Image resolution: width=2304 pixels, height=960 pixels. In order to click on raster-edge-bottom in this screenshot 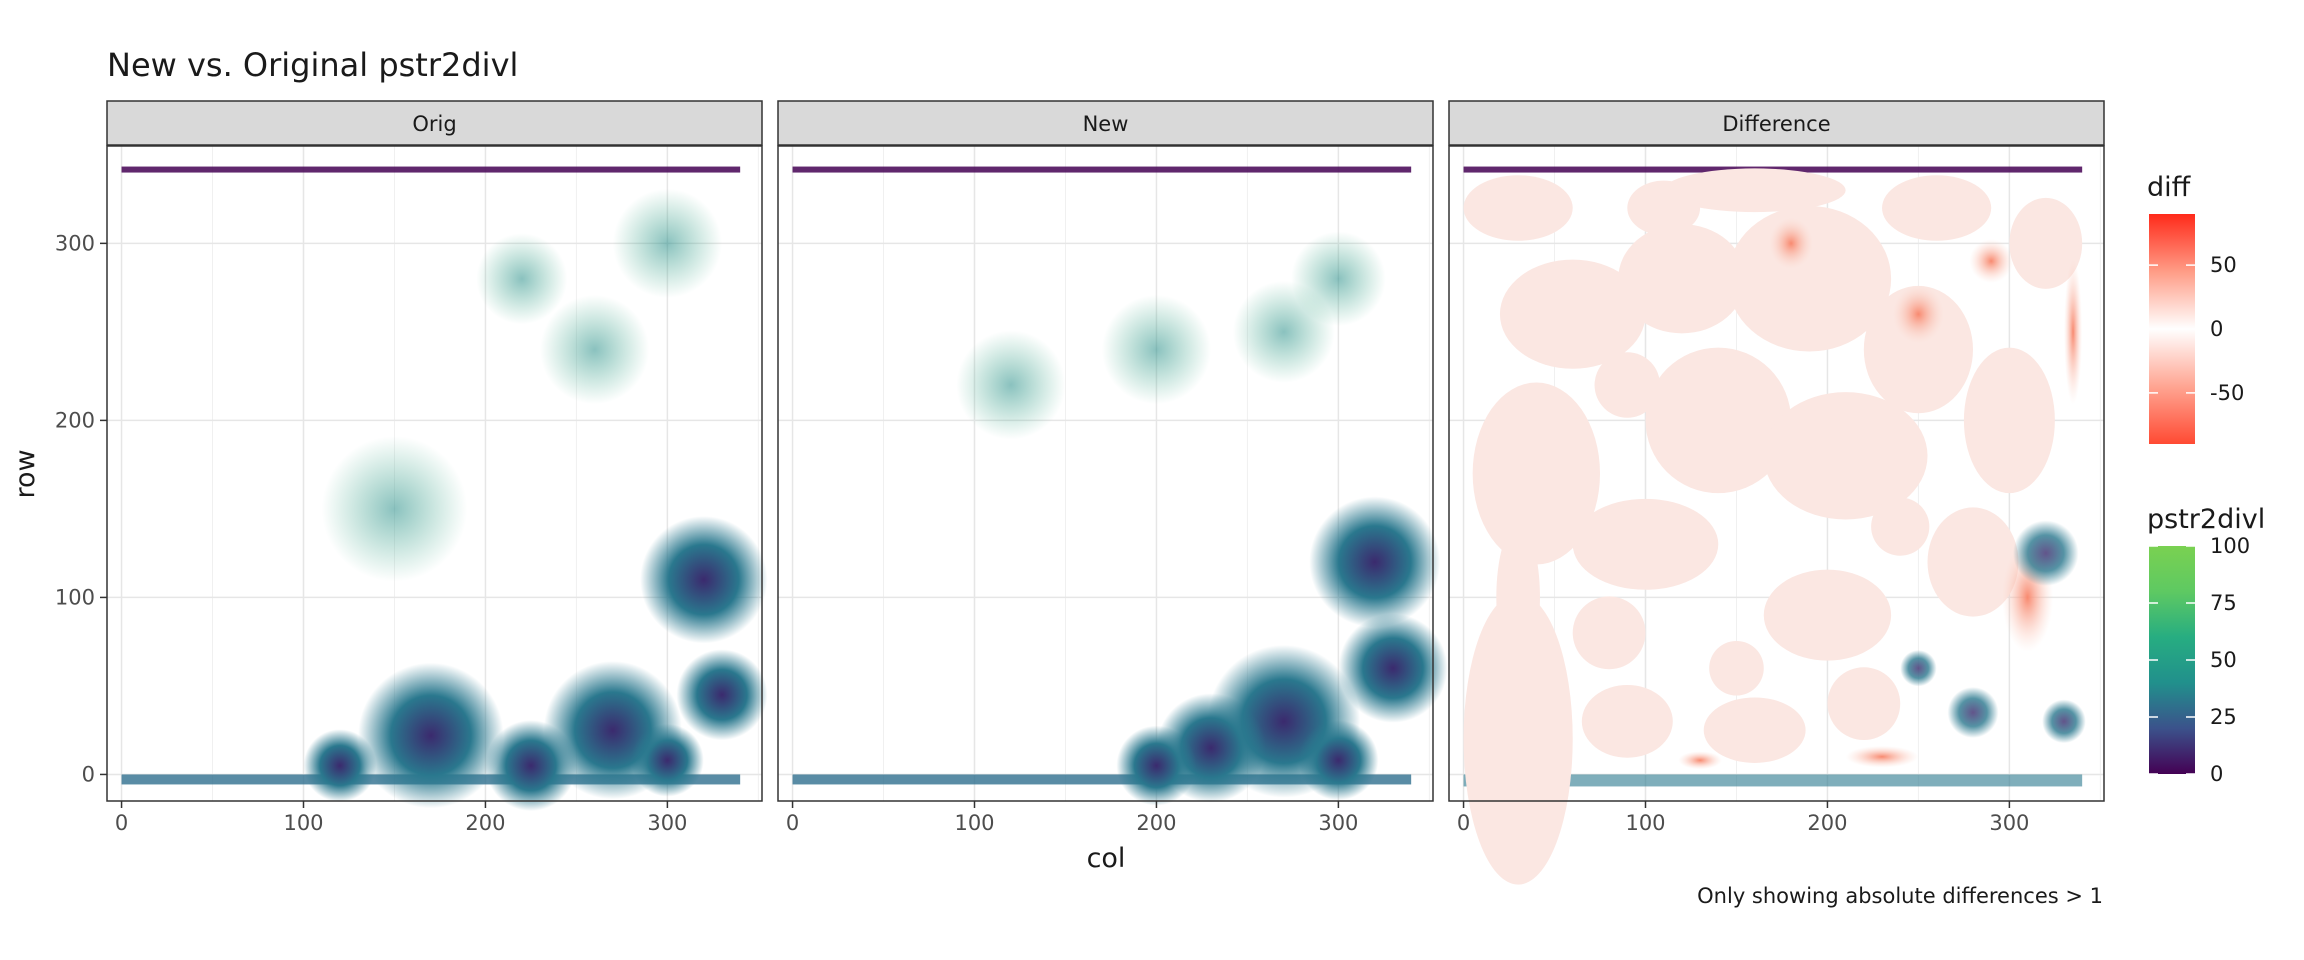, I will do `click(1102, 169)`.